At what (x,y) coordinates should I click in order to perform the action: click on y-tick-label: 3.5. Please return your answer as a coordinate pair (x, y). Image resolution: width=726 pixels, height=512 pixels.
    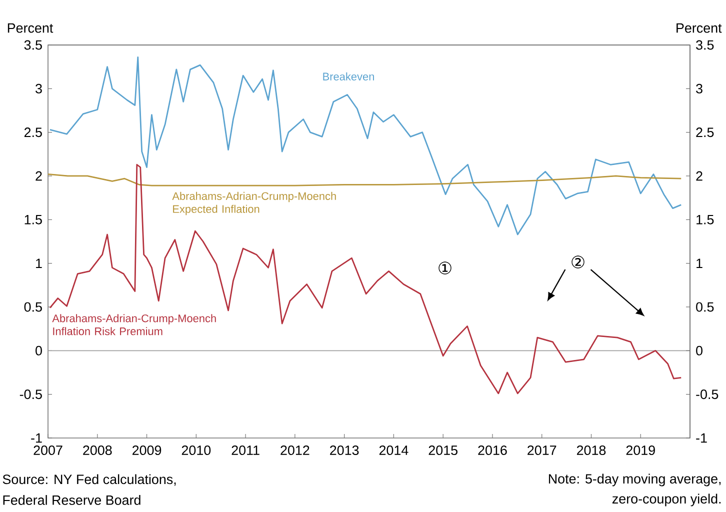
    Looking at the image, I should click on (33, 45).